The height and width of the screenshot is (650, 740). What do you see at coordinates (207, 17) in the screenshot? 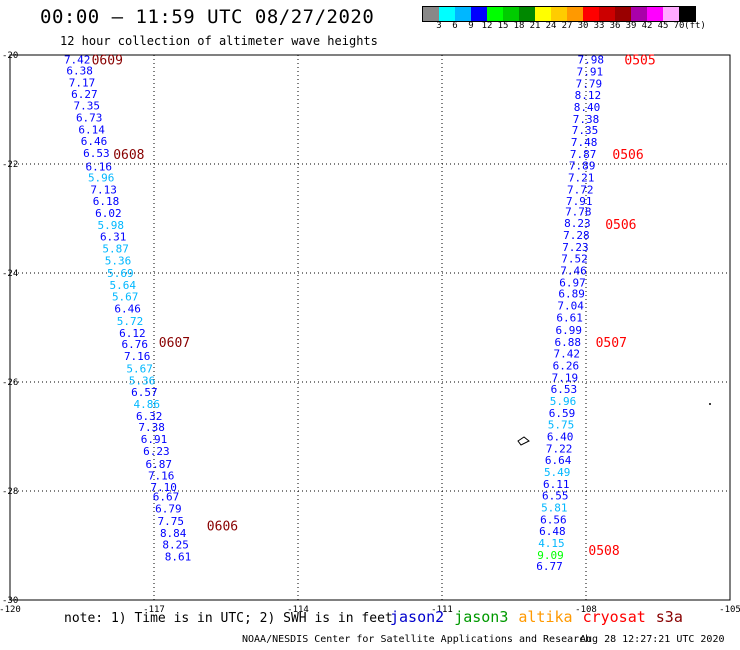
I see `page-title: 00:00 – 11:59 UTC 08/27/2020` at bounding box center [207, 17].